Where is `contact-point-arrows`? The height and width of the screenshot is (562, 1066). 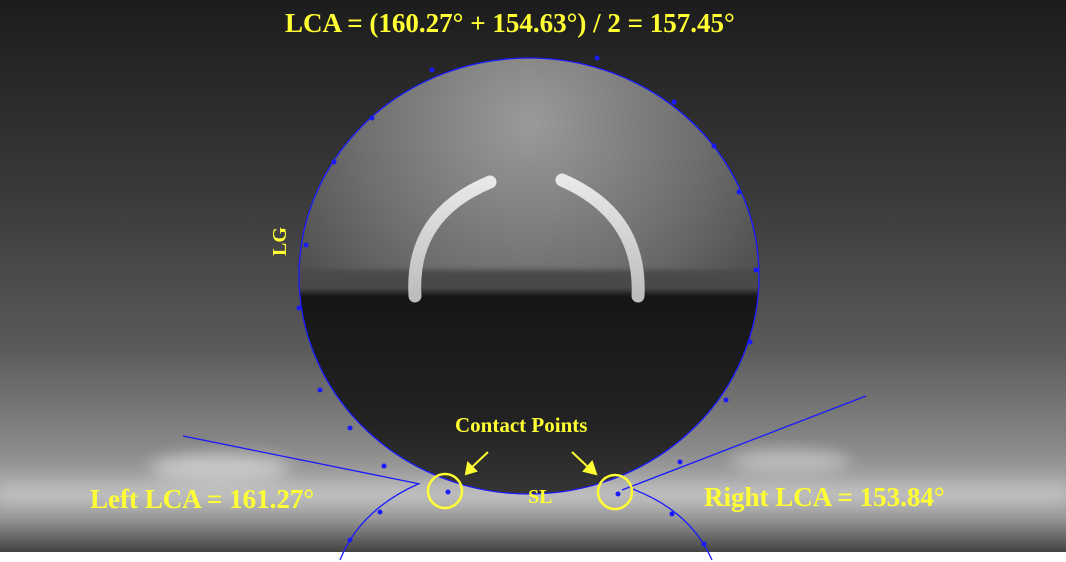 contact-point-arrows is located at coordinates (531, 463).